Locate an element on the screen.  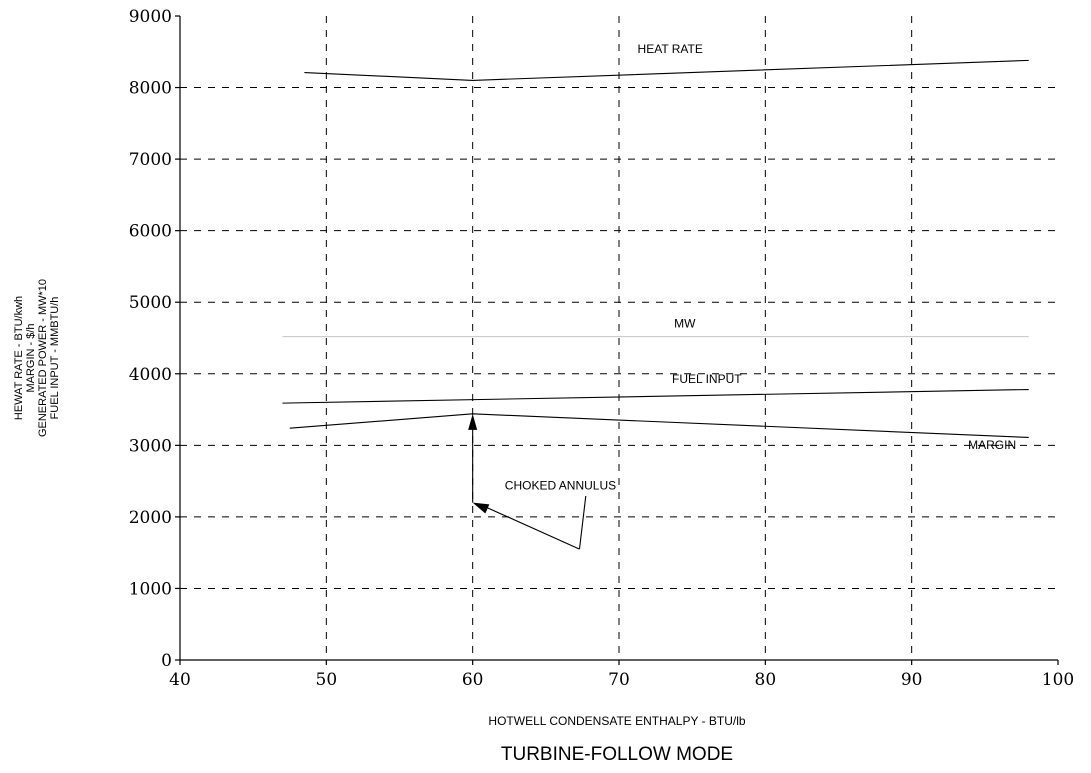
choked-annulus-arrows is located at coordinates (527, 481).